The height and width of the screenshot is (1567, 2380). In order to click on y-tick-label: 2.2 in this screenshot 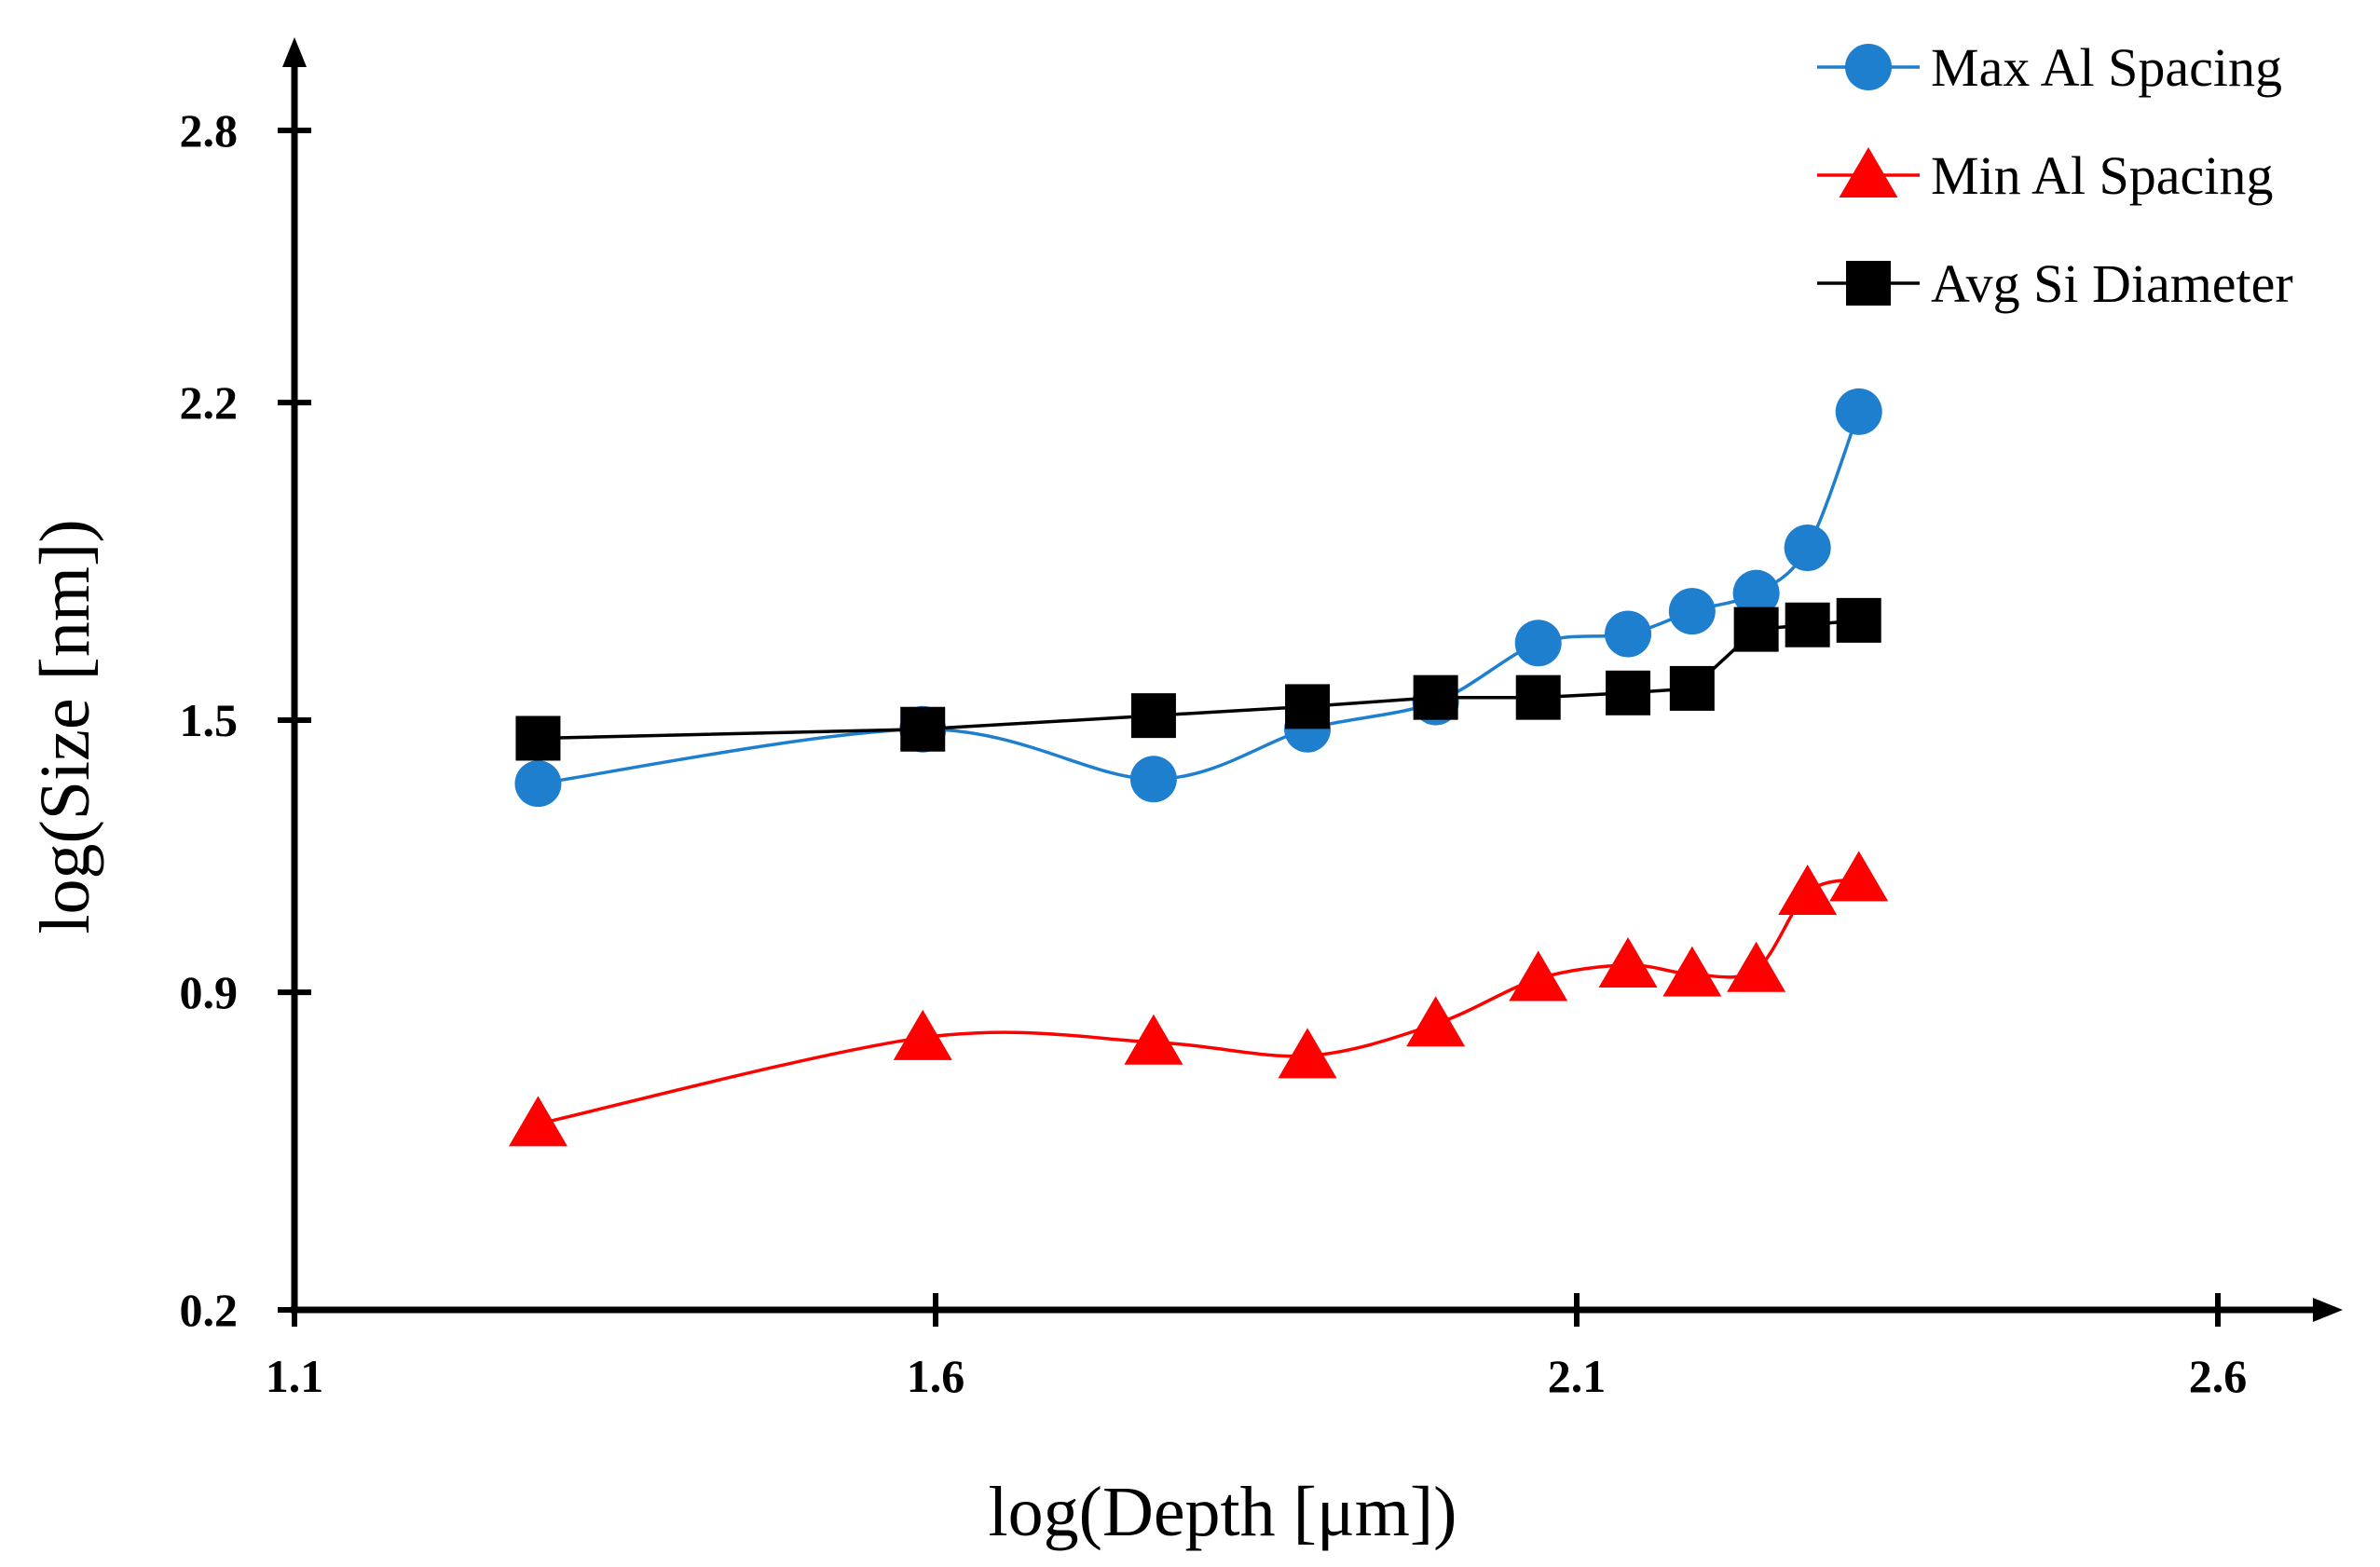, I will do `click(209, 402)`.